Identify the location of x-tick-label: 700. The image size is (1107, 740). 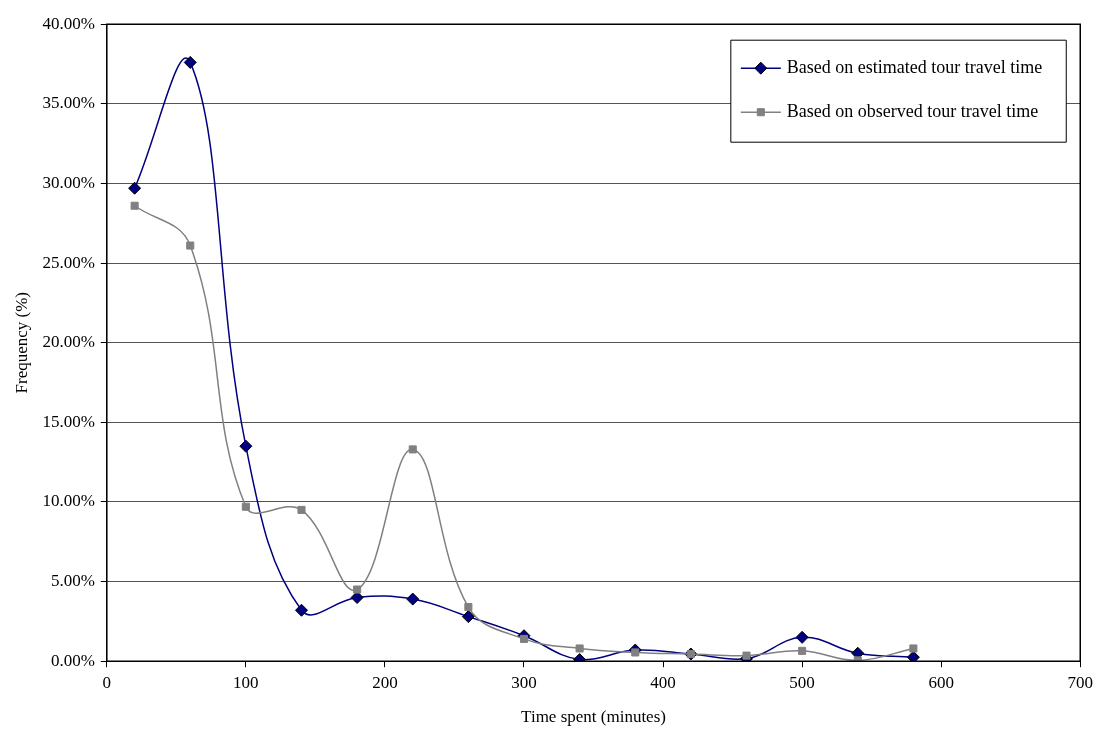
(1080, 682).